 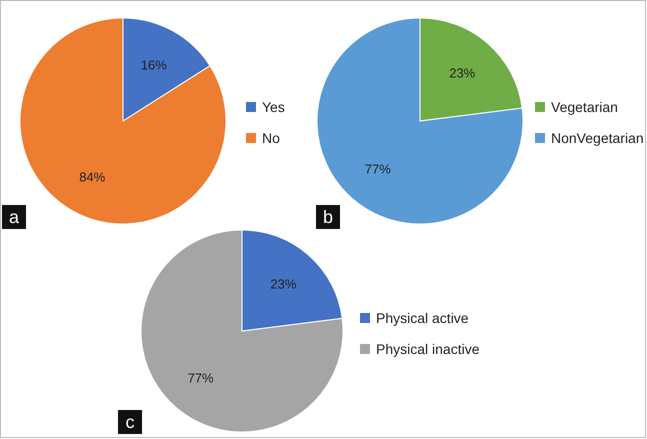 I want to click on legend-label: Physical active, so click(x=422, y=318).